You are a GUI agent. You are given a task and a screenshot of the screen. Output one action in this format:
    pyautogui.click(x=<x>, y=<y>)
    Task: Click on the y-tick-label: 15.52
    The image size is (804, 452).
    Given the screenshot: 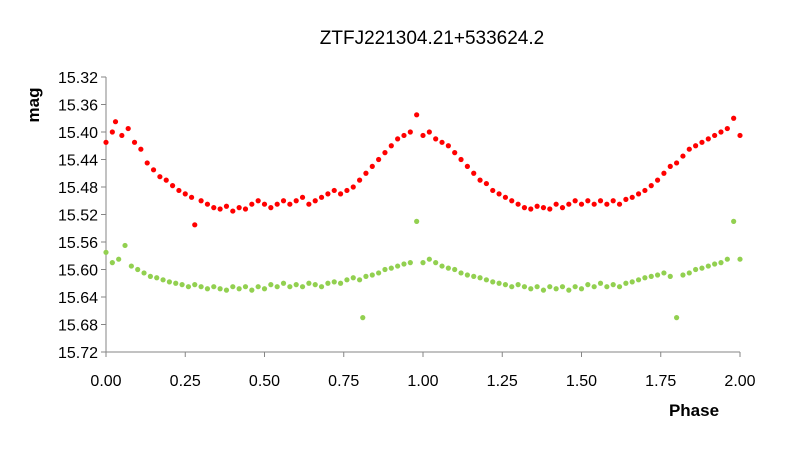 What is the action you would take?
    pyautogui.click(x=78, y=216)
    